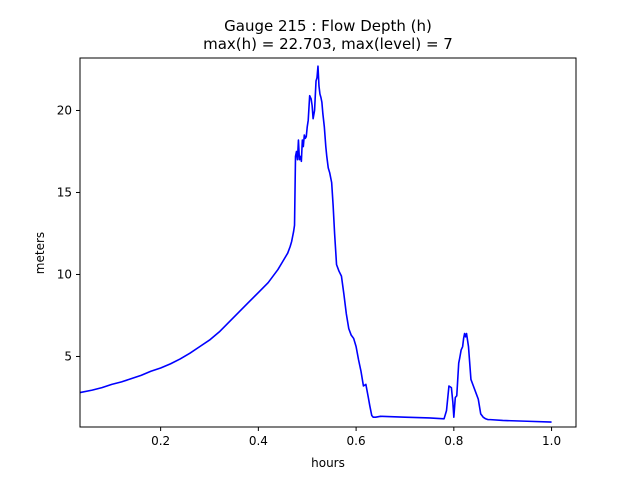 The image size is (640, 480). I want to click on x-axis-ticks: 0.2 0.4 0.6 0.8 1.0, so click(356, 437).